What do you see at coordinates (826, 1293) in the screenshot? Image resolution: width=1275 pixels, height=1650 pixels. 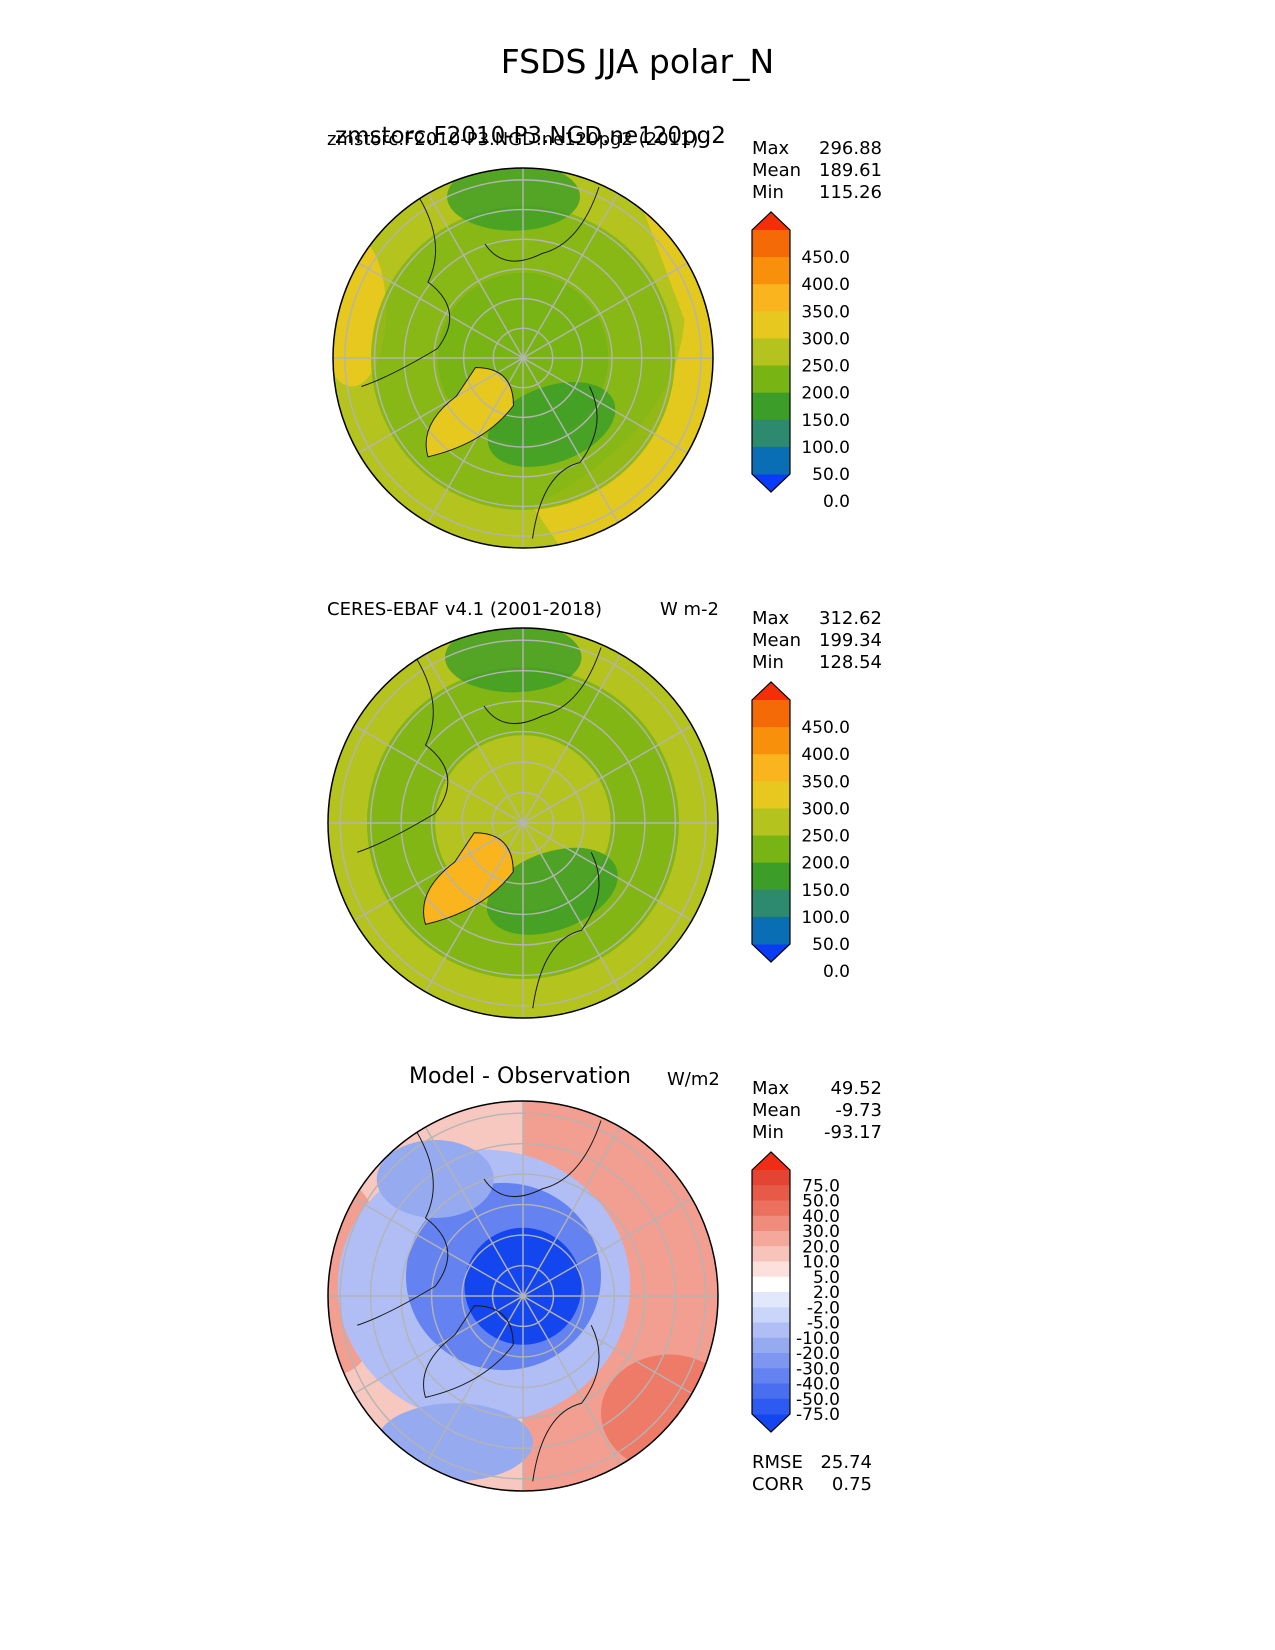 I see `colorbar-tick-label: 2.0` at bounding box center [826, 1293].